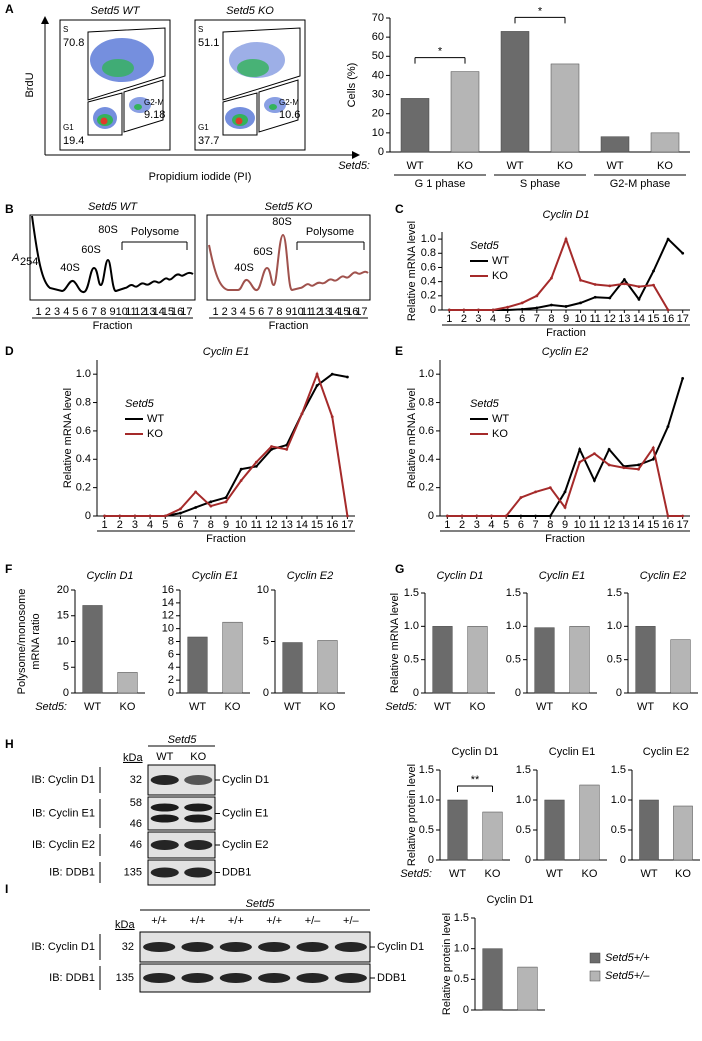 Image resolution: width=702 pixels, height=1041 pixels. What do you see at coordinates (624, 319) in the screenshot?
I see `x-tick-label: 13` at bounding box center [624, 319].